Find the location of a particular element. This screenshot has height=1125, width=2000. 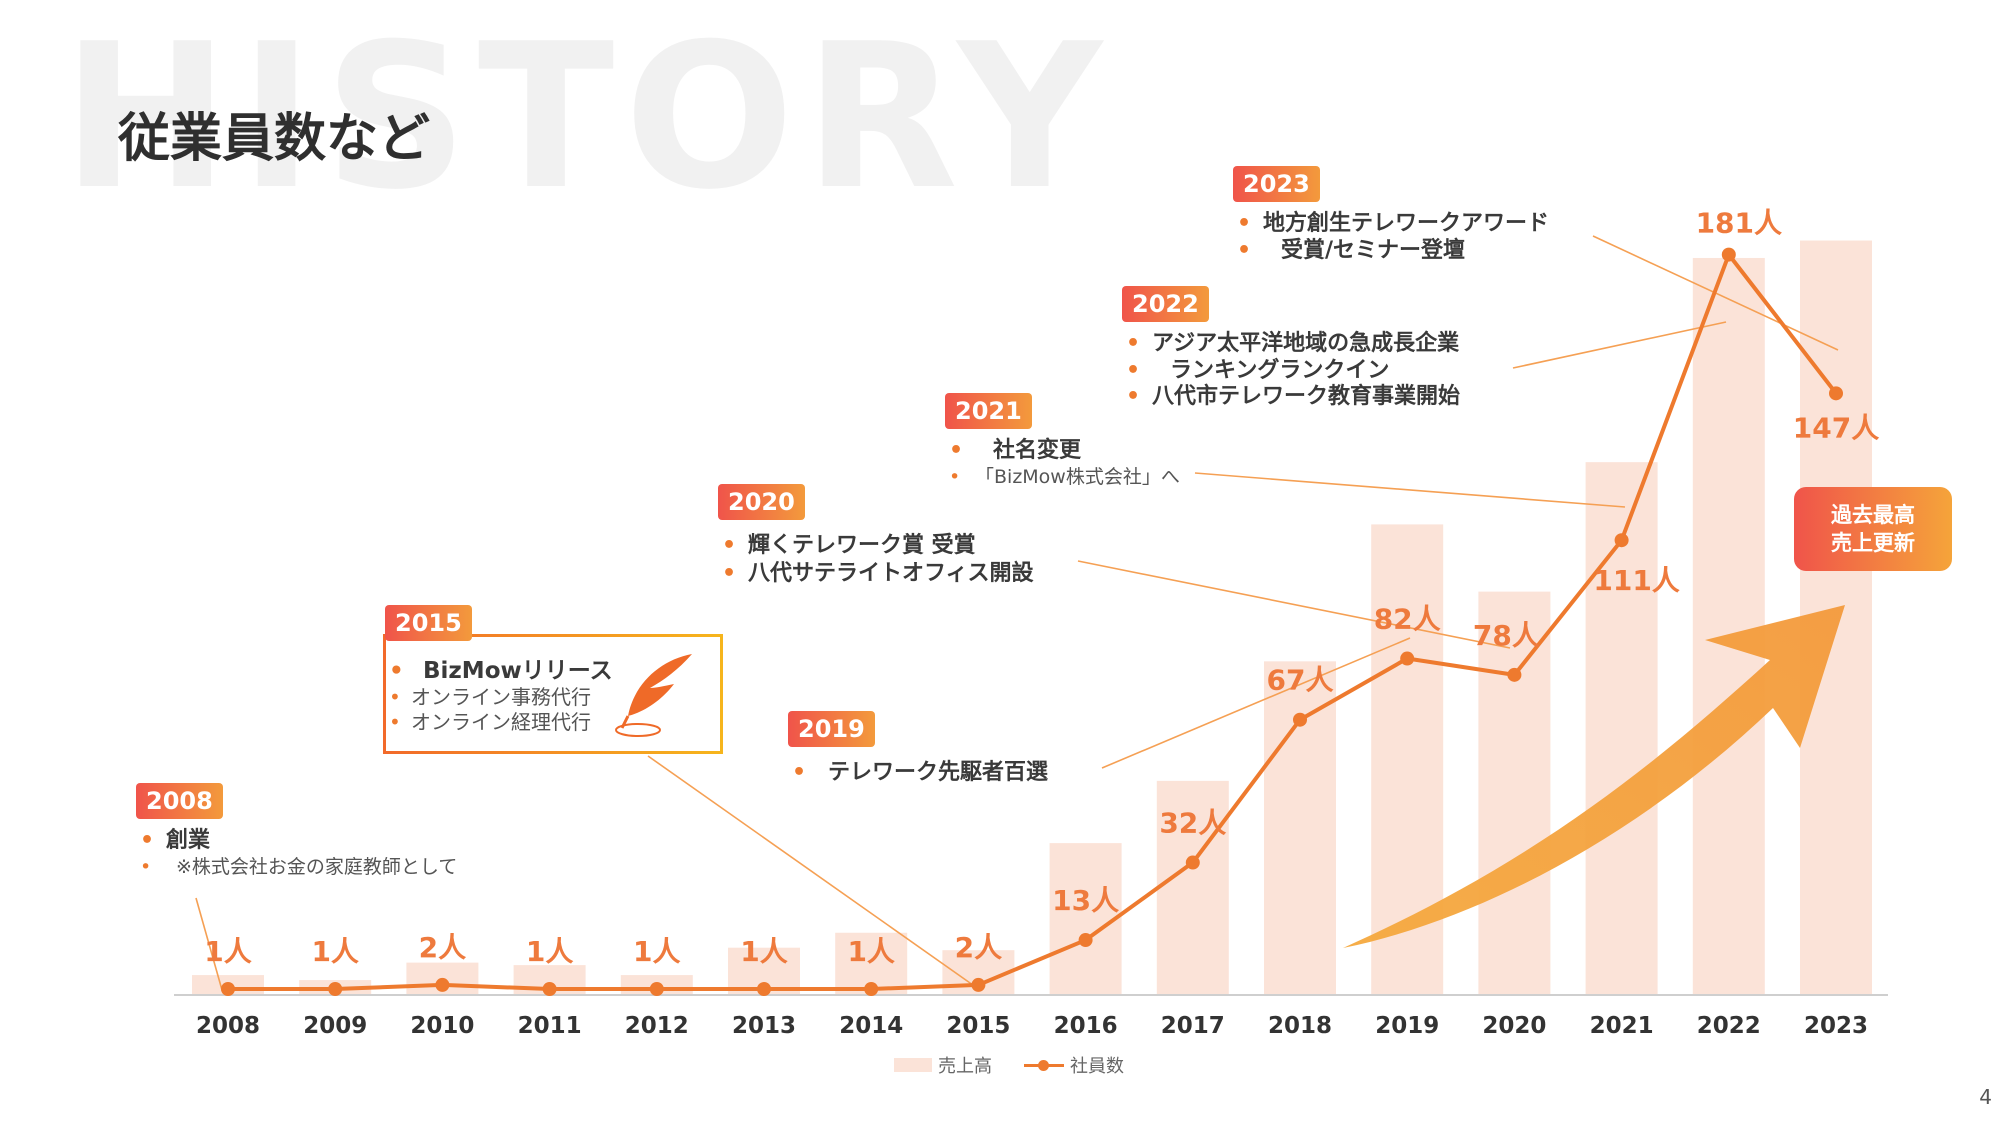

employee-point-2020 is located at coordinates (1514, 674).